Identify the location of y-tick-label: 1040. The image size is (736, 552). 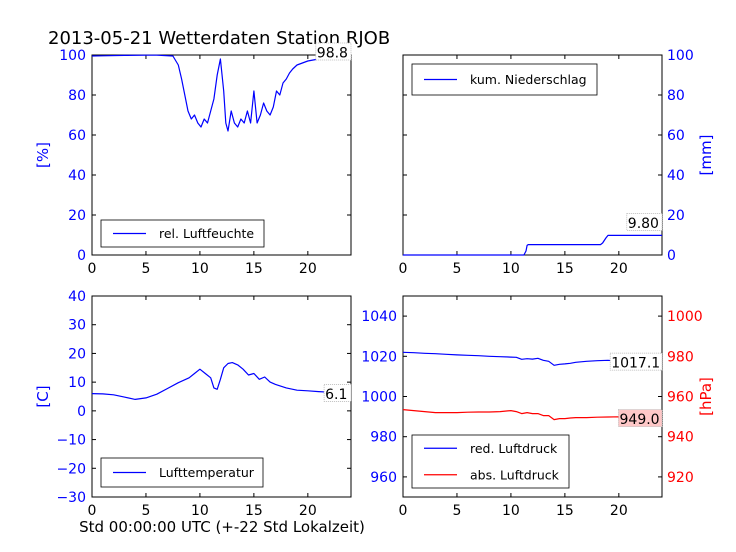
(379, 317).